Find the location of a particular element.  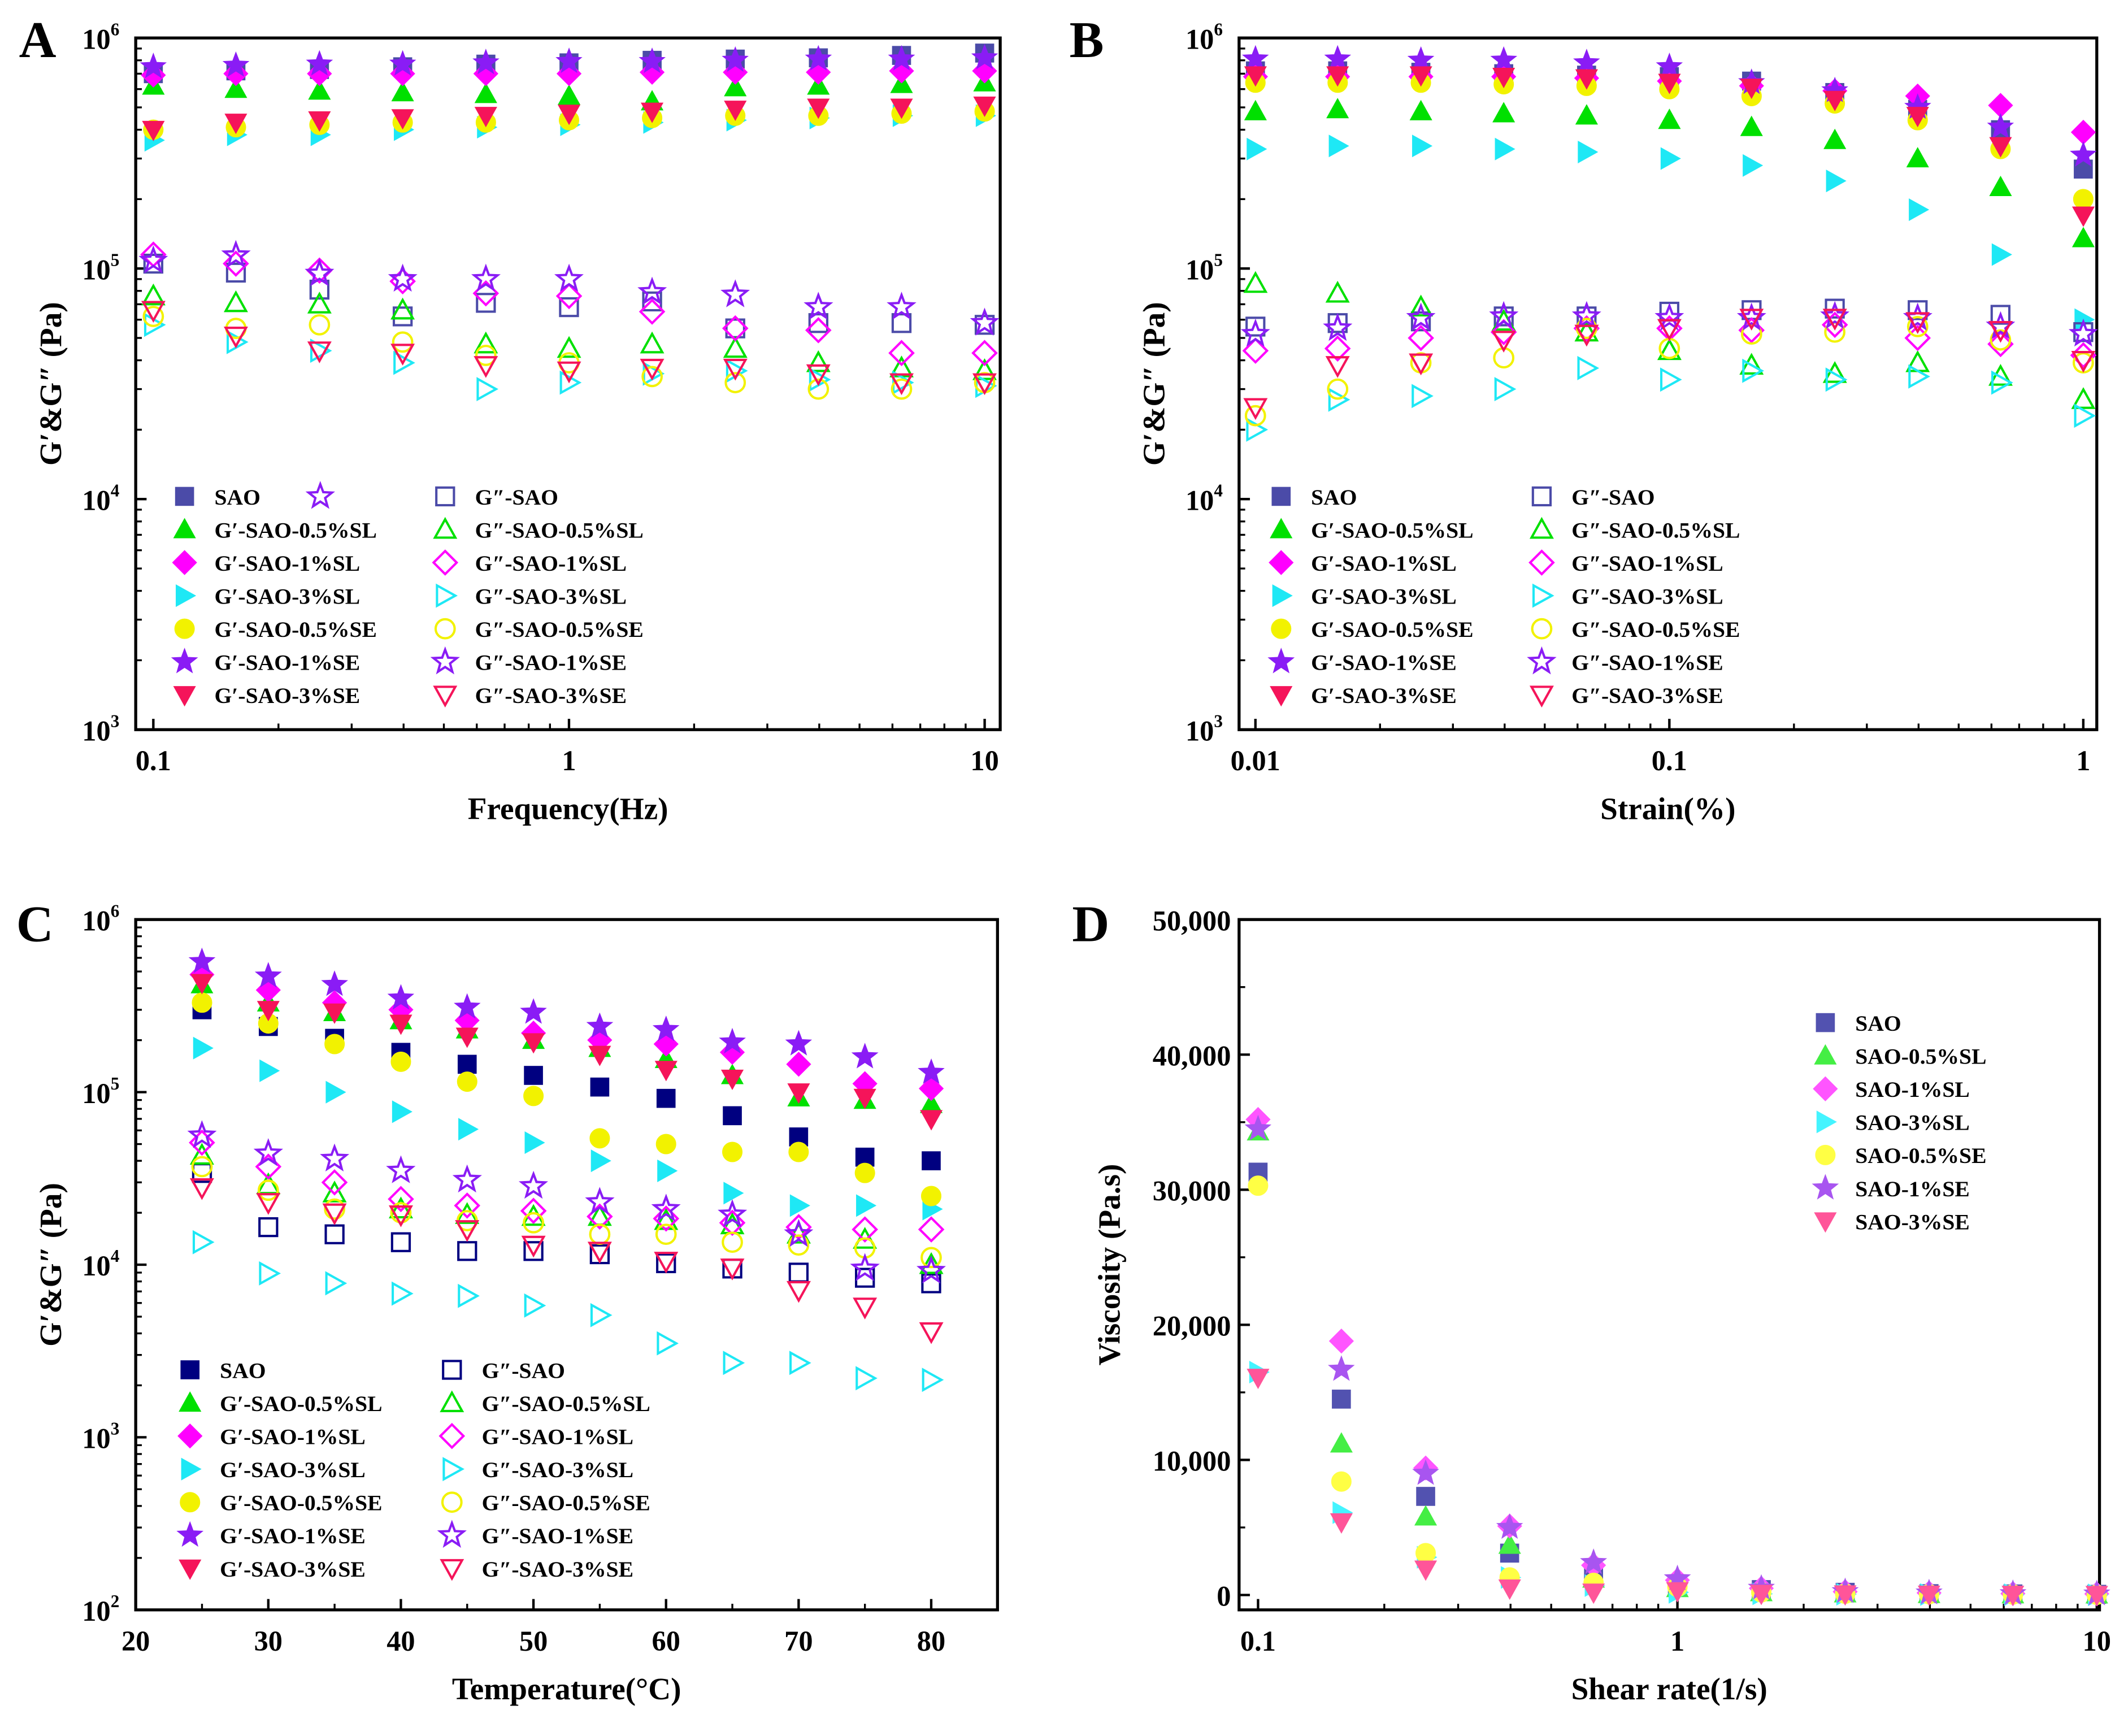

series-G-SAO-1%SE is located at coordinates (566, 1202).